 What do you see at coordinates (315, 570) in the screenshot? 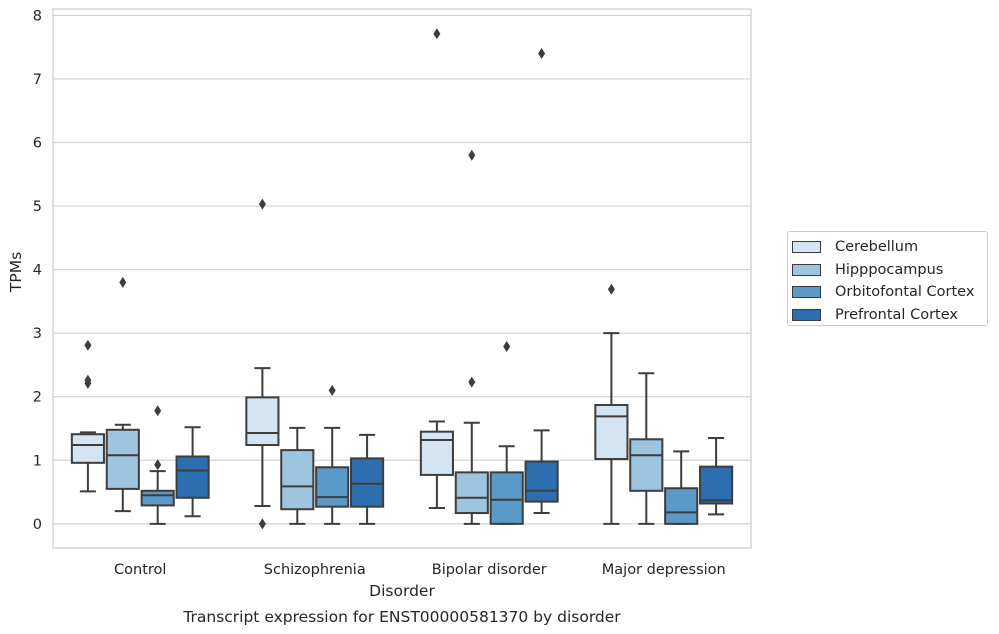
I see `x-tick-label: Schizophrenia` at bounding box center [315, 570].